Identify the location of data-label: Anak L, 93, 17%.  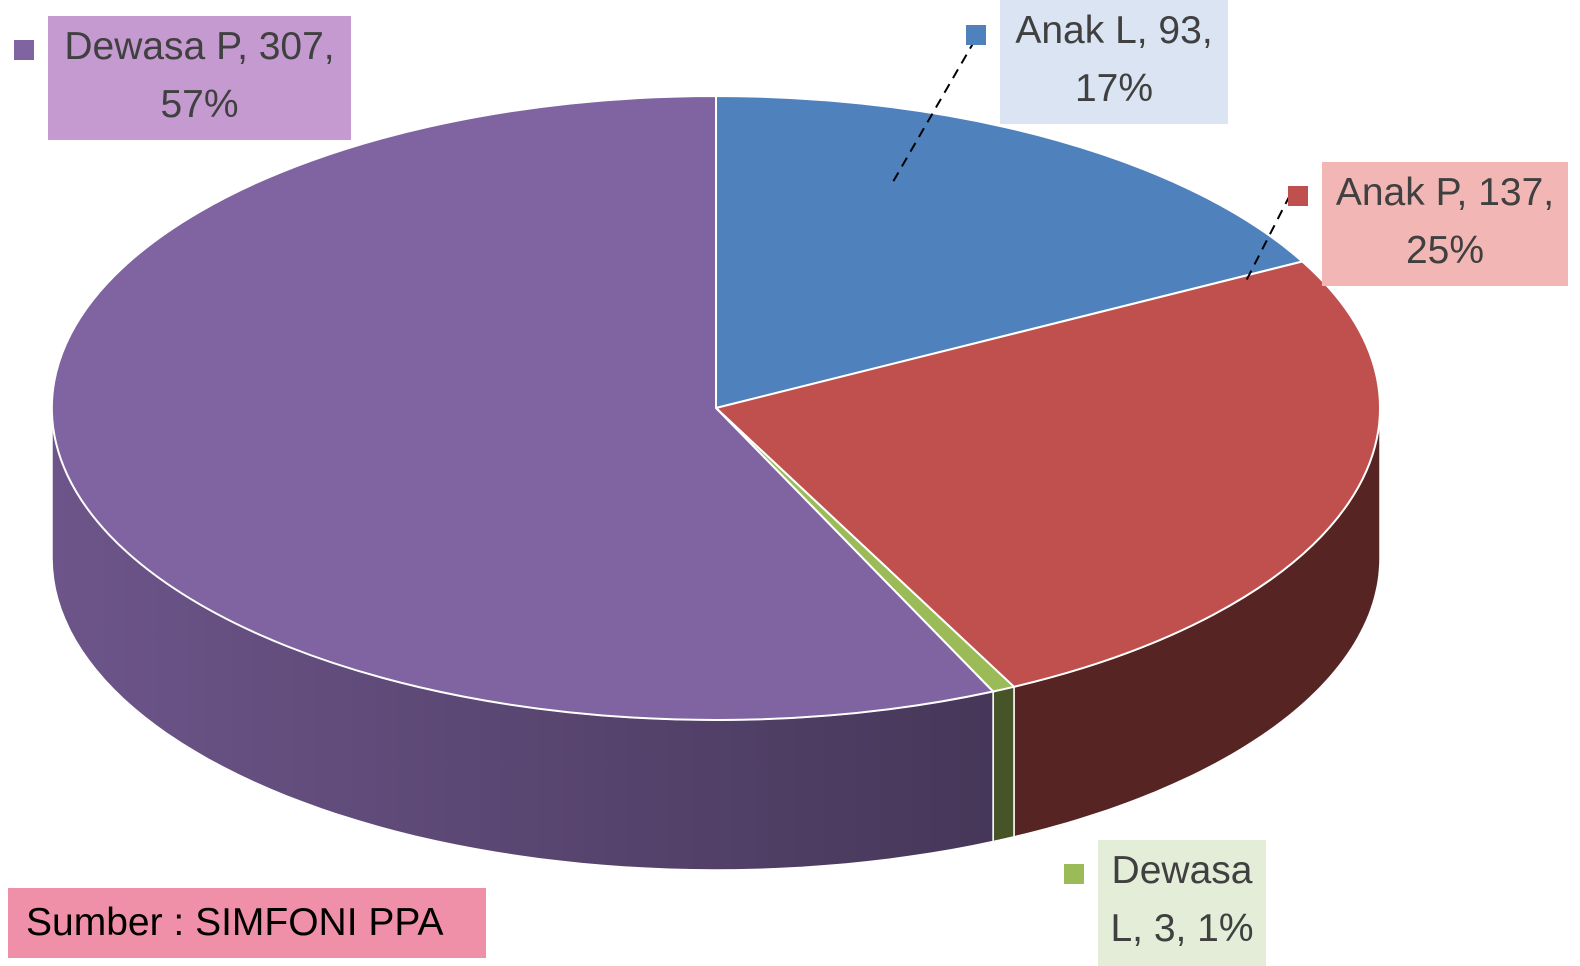
(1114, 62).